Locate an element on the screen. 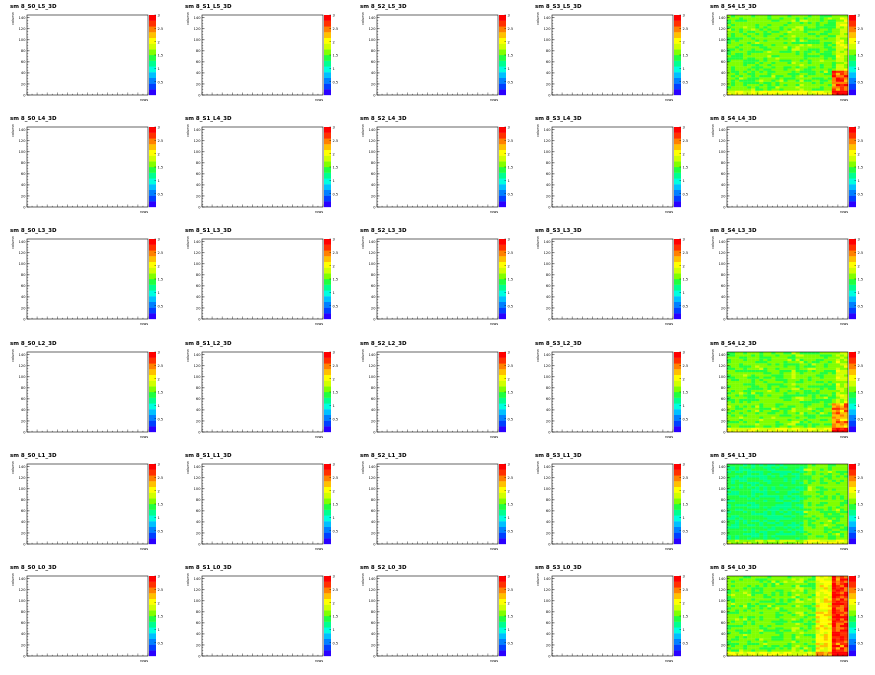 The image size is (875, 675). x-axis-title: rows is located at coordinates (144, 437).